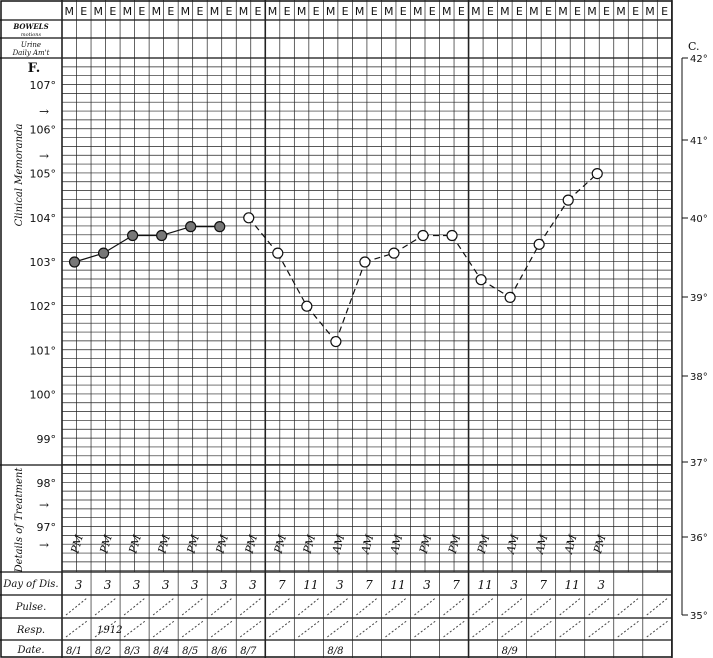 The image size is (713, 658). I want to click on date-value: 8/3, so click(132, 651).